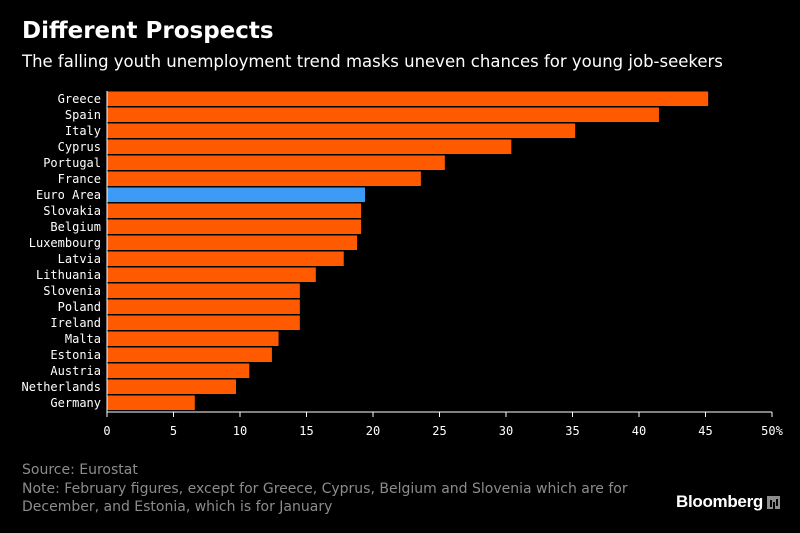  Describe the element at coordinates (68, 195) in the screenshot. I see `category-label: Euro Area` at that location.